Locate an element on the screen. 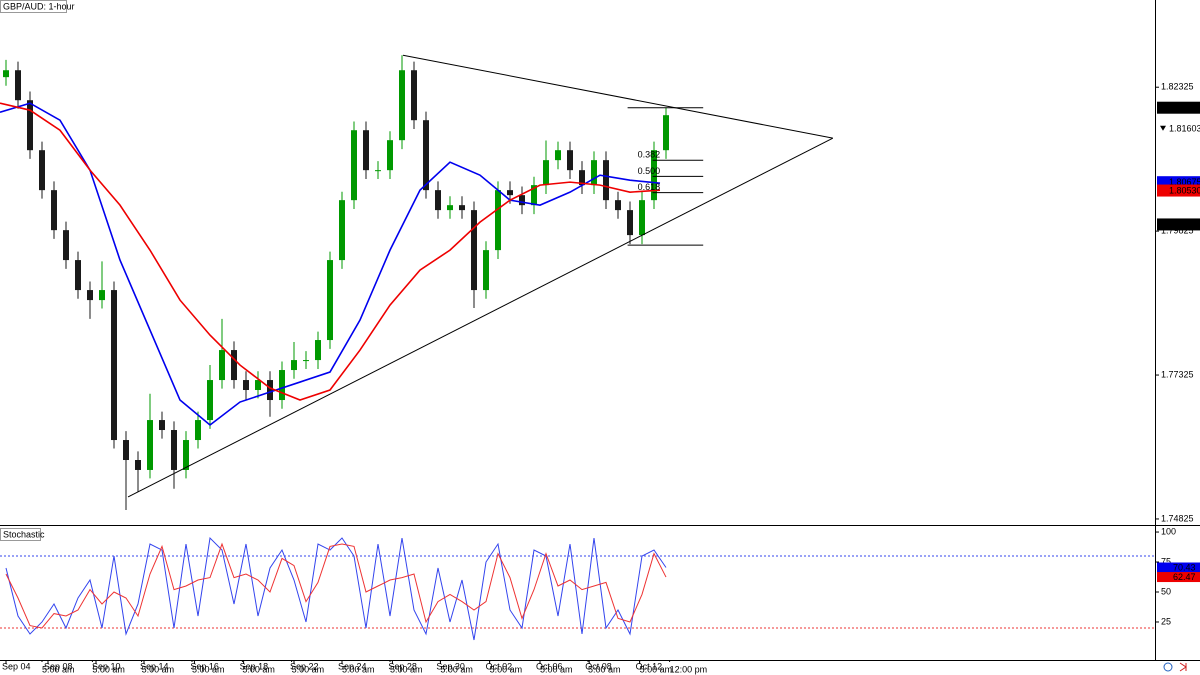 This screenshot has width=1200, height=675. price-marker-label: 1.80530 is located at coordinates (1184, 190).